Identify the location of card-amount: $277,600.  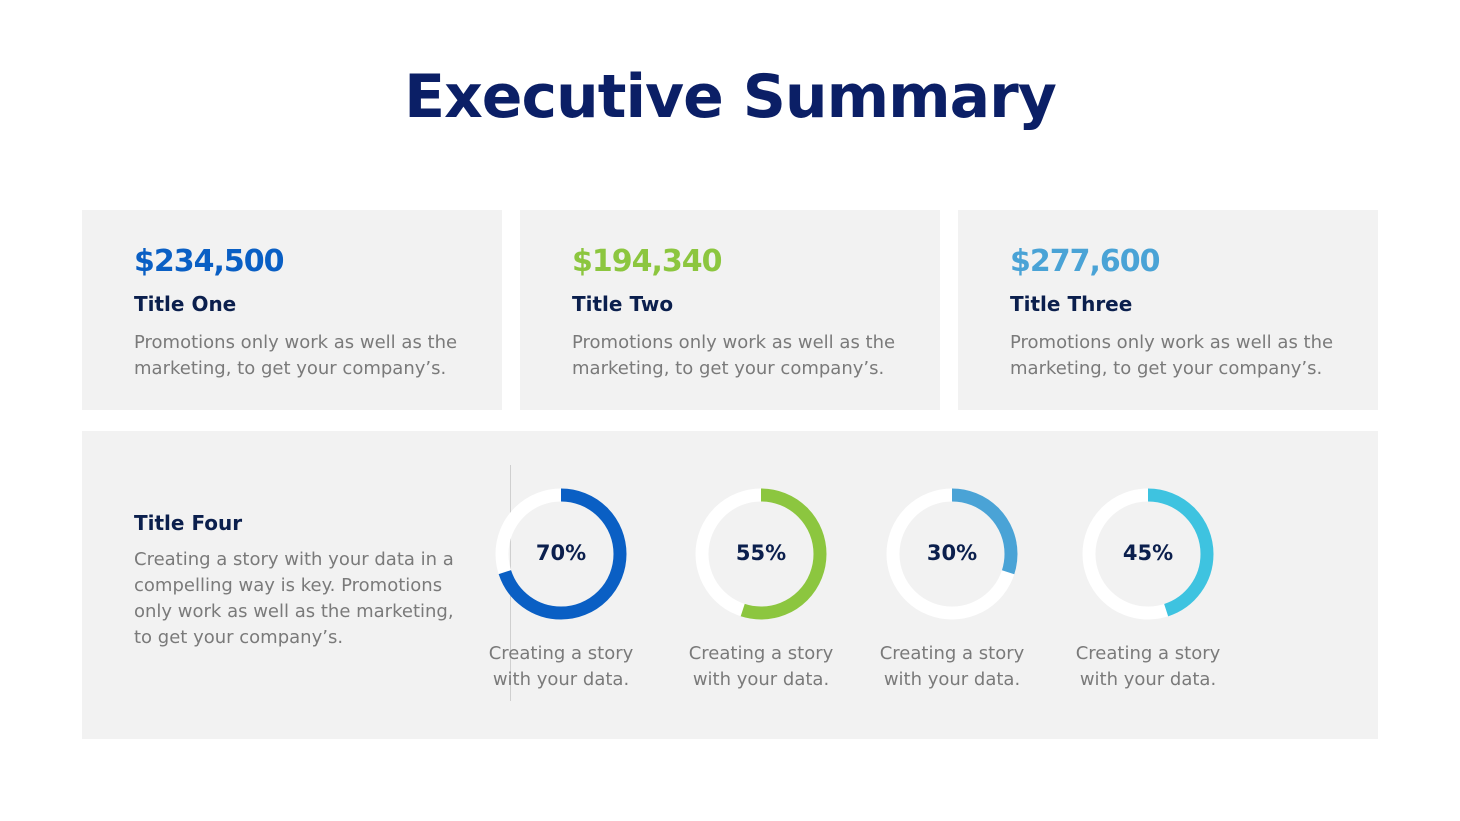
(1085, 261).